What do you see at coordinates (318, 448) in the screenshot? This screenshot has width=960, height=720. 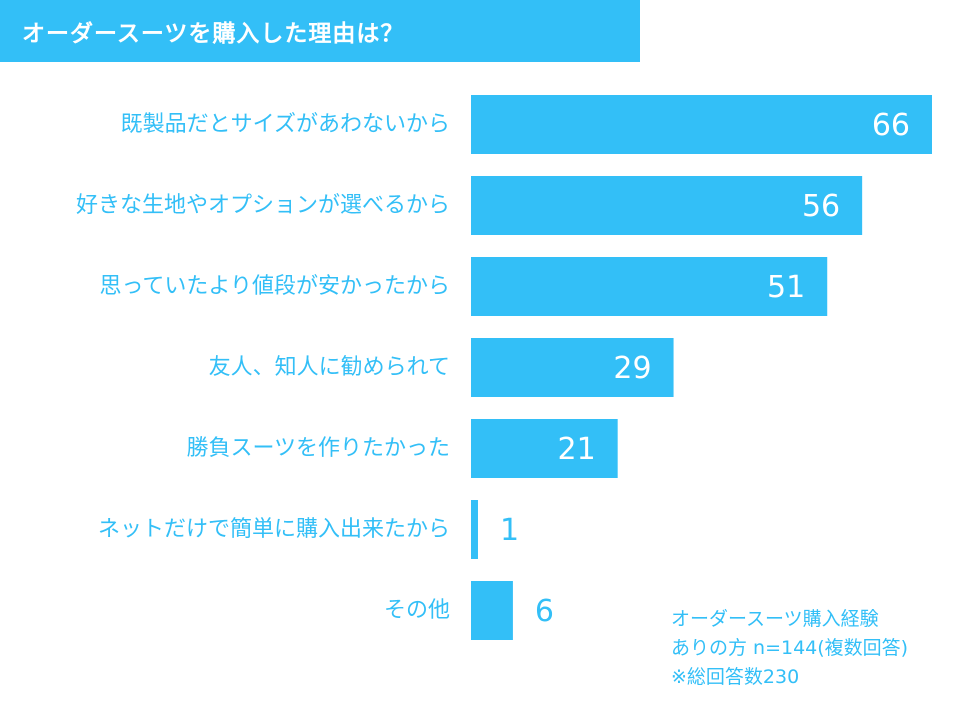 I see `category-label-5: 勝負スーツを作りたかった` at bounding box center [318, 448].